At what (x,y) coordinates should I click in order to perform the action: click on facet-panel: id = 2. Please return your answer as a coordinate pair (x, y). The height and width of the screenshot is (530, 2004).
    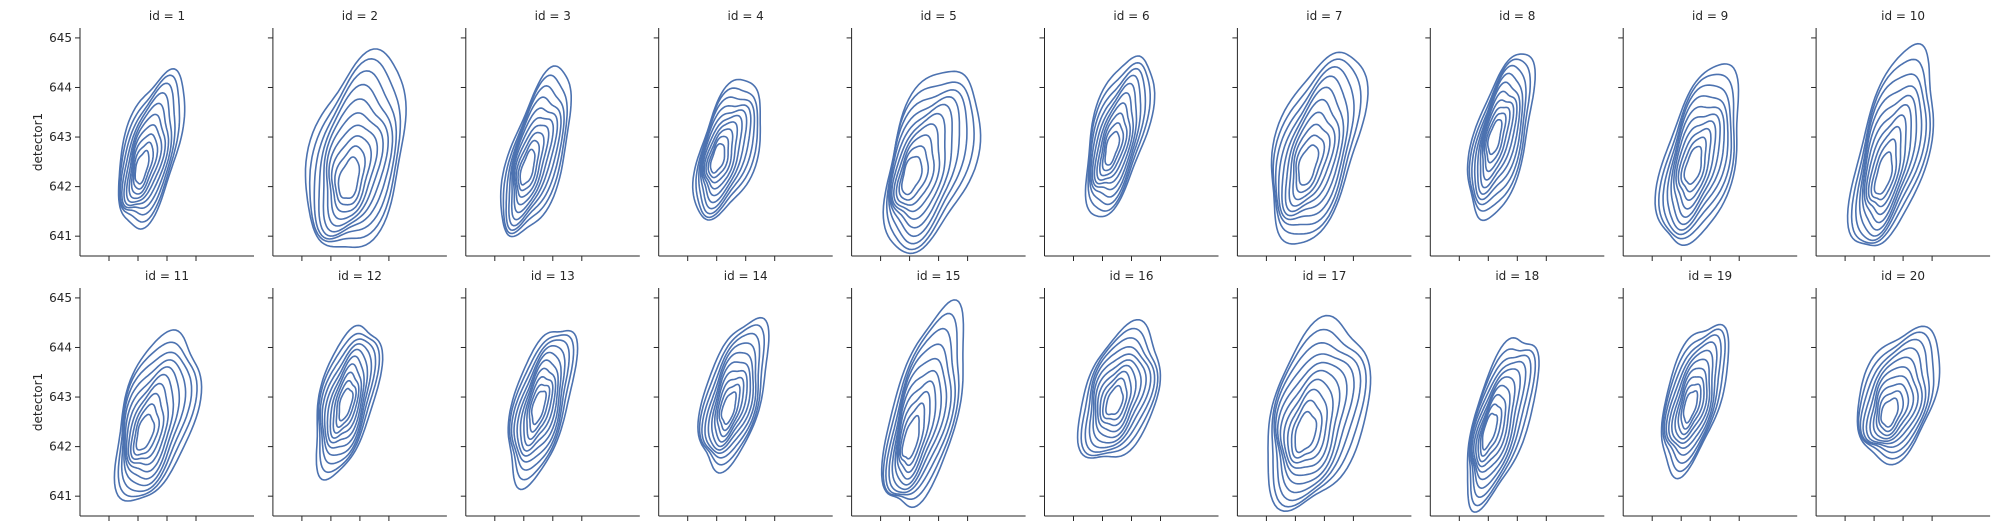
    Looking at the image, I should click on (357, 135).